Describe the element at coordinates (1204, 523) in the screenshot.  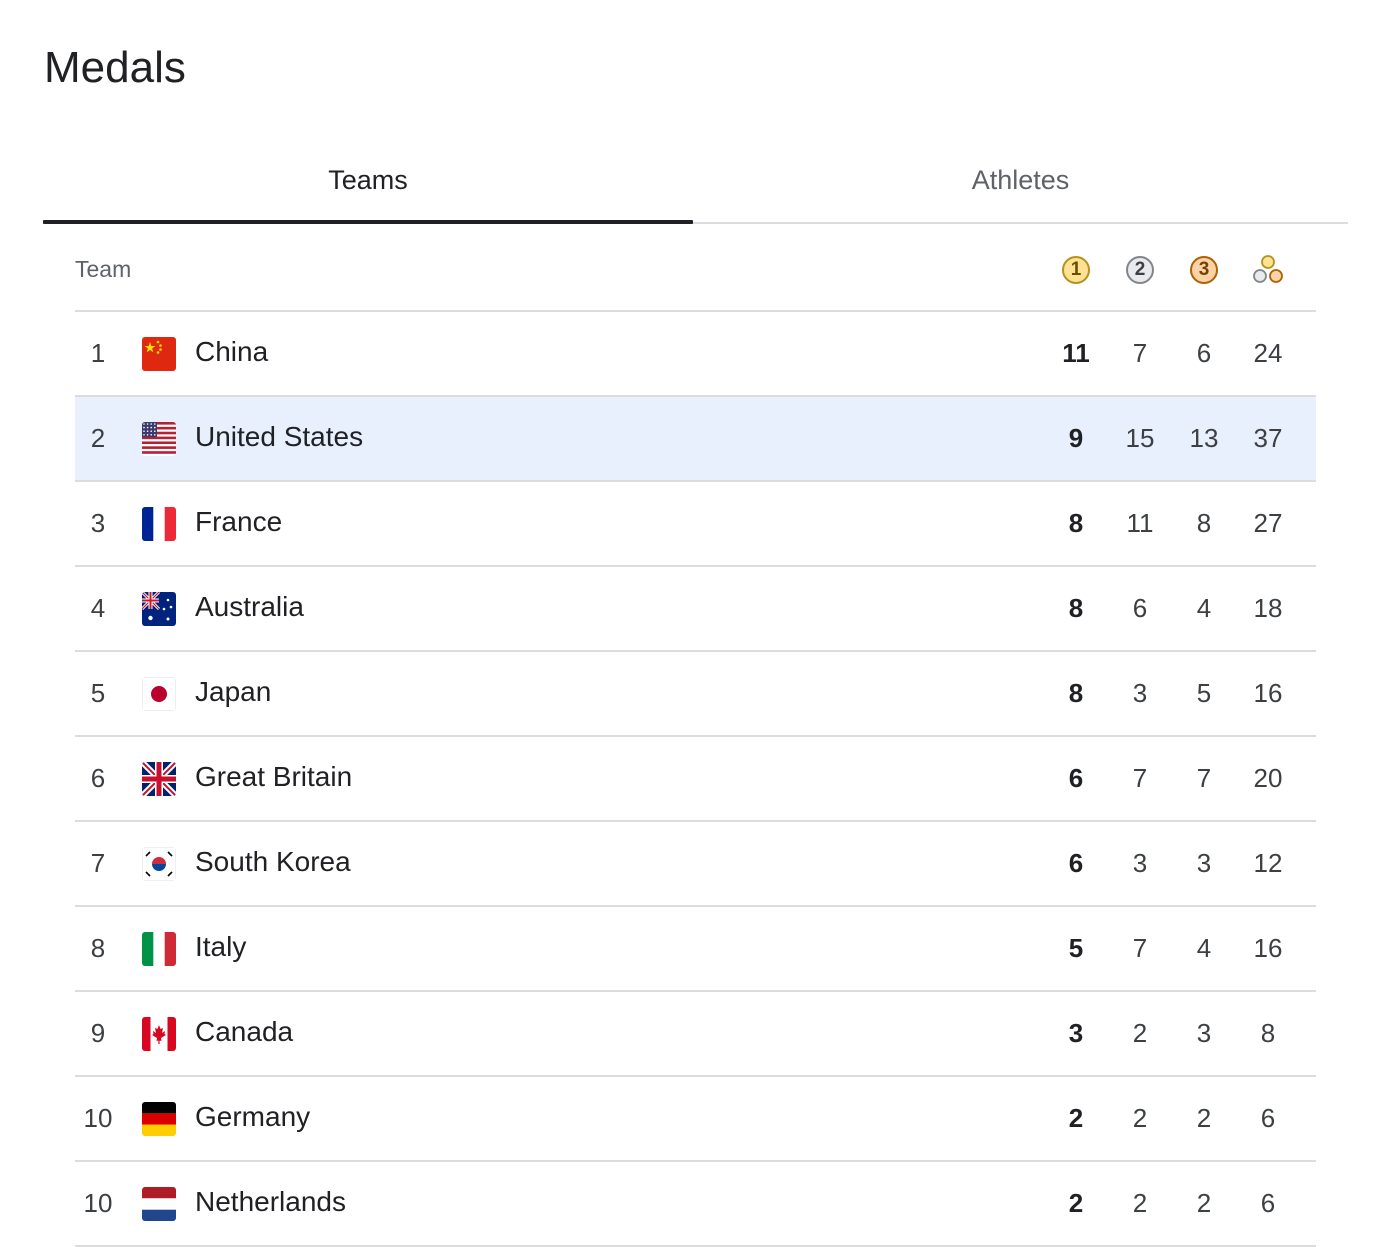
I see `bronze-count: 8` at that location.